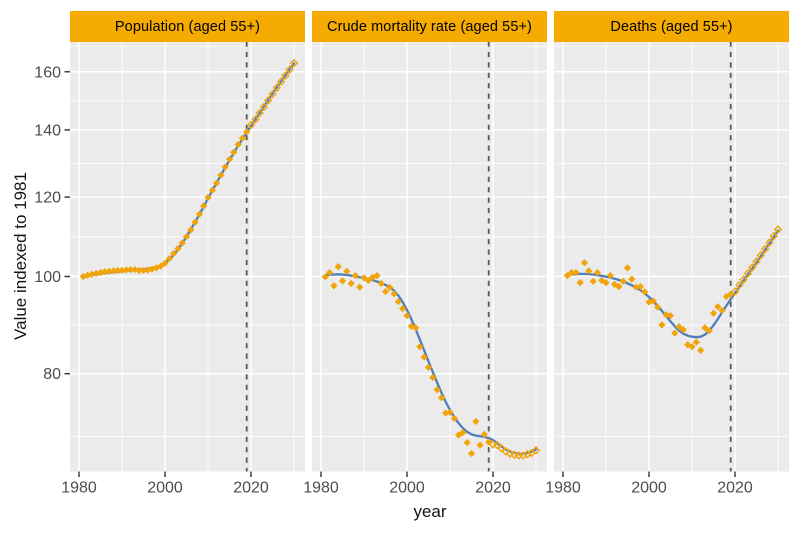 This screenshot has height=533, width=800. What do you see at coordinates (430, 511) in the screenshot?
I see `x-axis-title: year` at bounding box center [430, 511].